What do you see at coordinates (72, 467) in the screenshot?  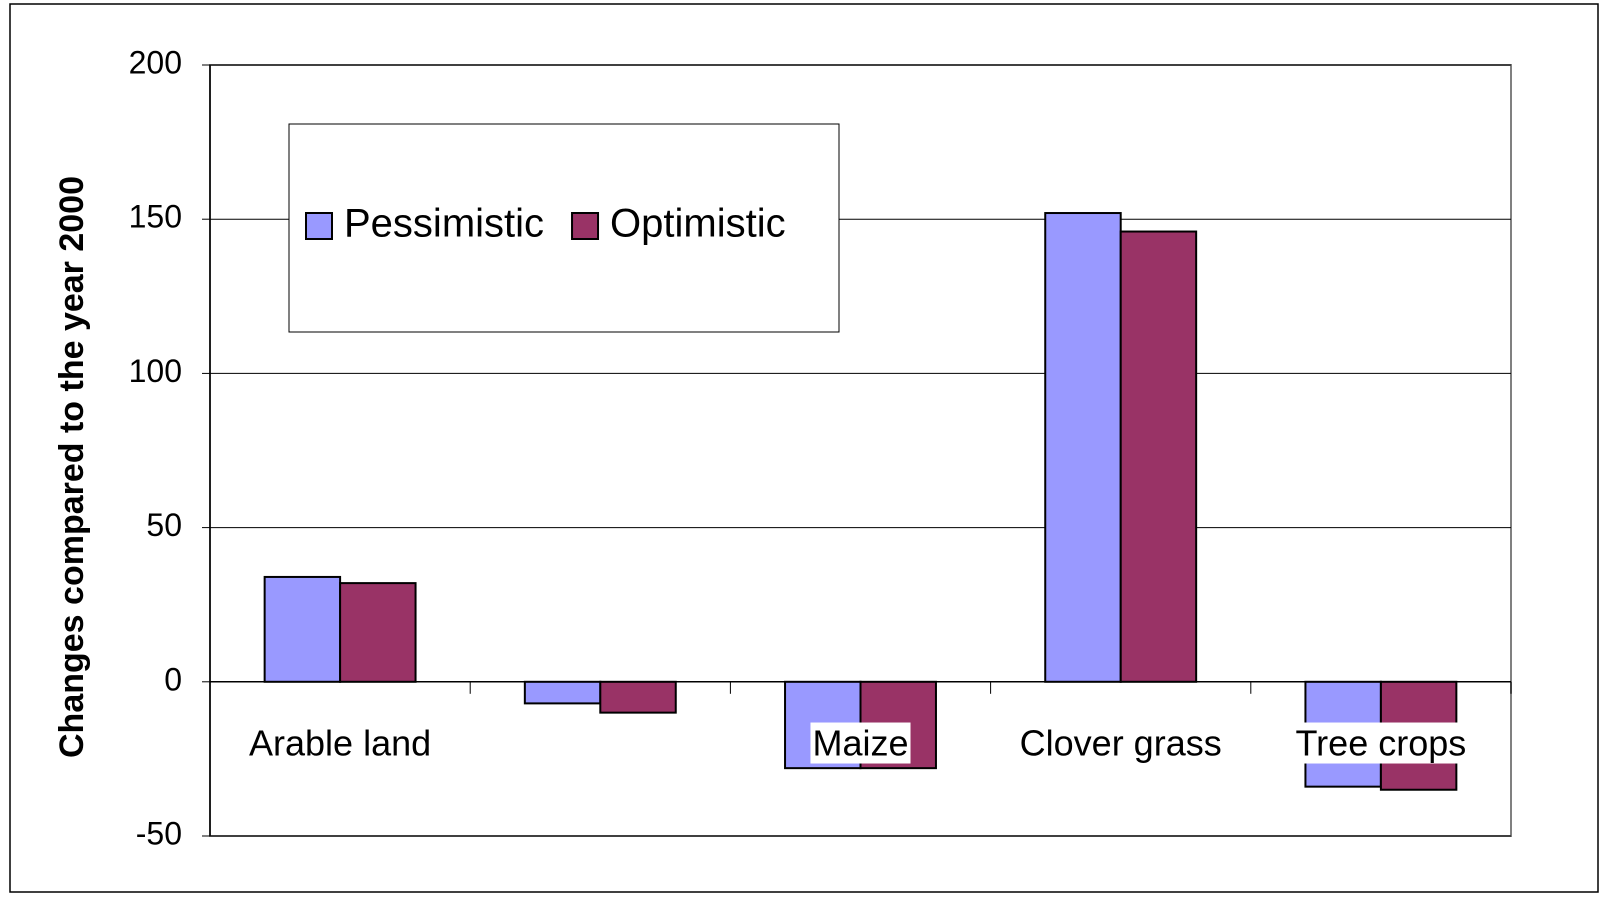 I see `y-axis-label: Changes compared to the year 2000` at bounding box center [72, 467].